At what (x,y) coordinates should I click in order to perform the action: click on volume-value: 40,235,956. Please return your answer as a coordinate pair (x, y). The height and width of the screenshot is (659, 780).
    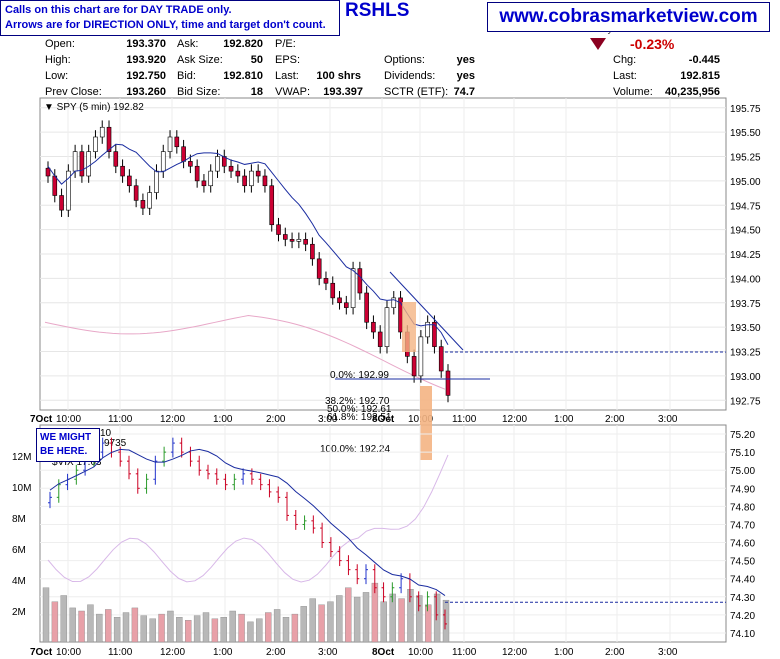
    Looking at the image, I should click on (692, 92).